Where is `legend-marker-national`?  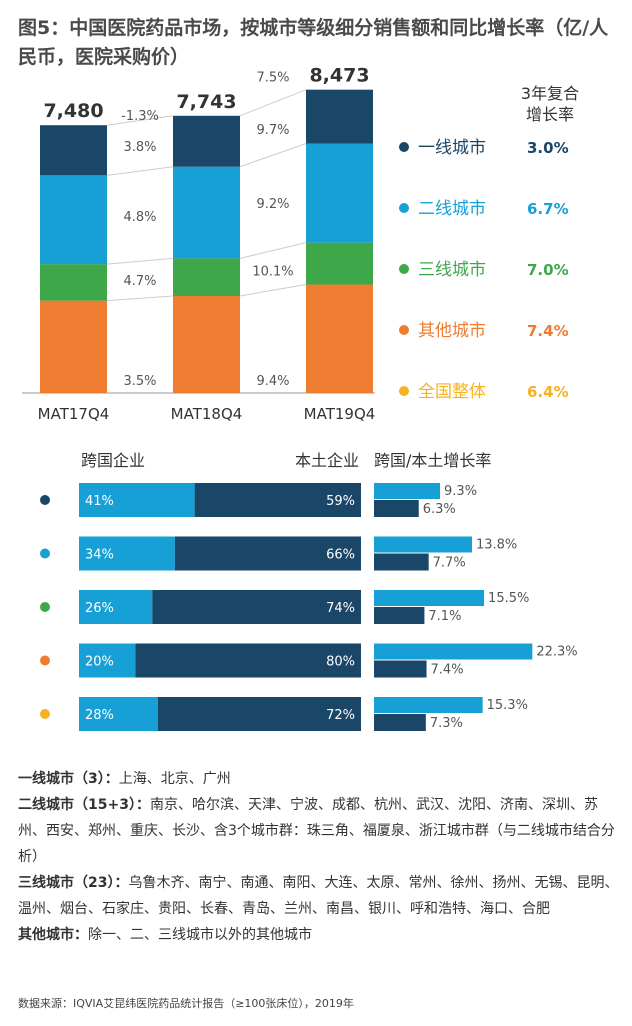 legend-marker-national is located at coordinates (404, 391).